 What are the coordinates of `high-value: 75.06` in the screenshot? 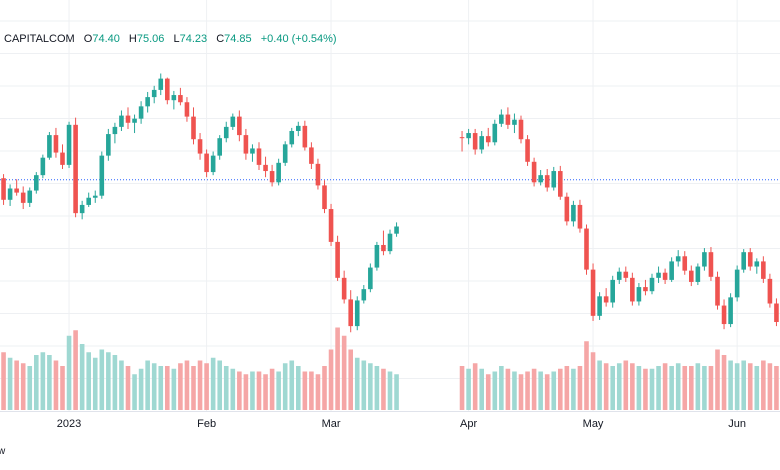 It's located at (150, 39).